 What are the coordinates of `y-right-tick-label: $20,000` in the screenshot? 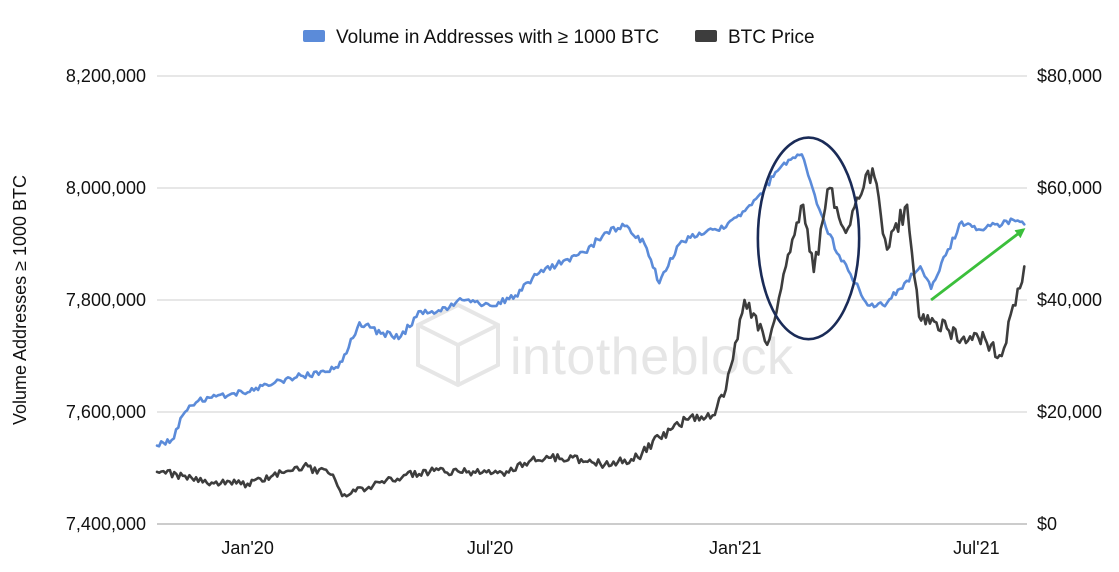 It's located at (1069, 412).